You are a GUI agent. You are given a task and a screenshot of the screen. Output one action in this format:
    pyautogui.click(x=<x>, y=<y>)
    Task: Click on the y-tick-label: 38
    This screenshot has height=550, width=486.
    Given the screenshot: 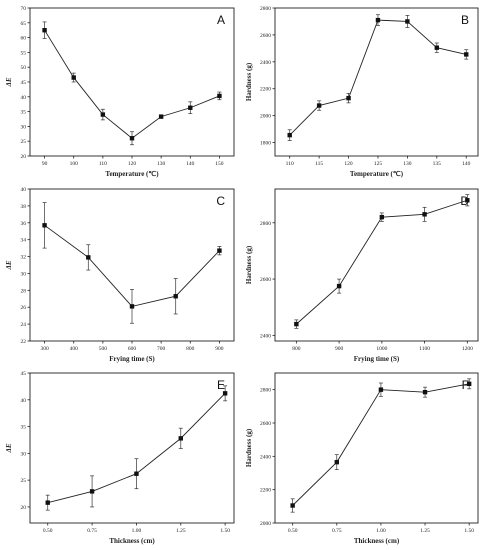 What is the action you would take?
    pyautogui.click(x=24, y=207)
    